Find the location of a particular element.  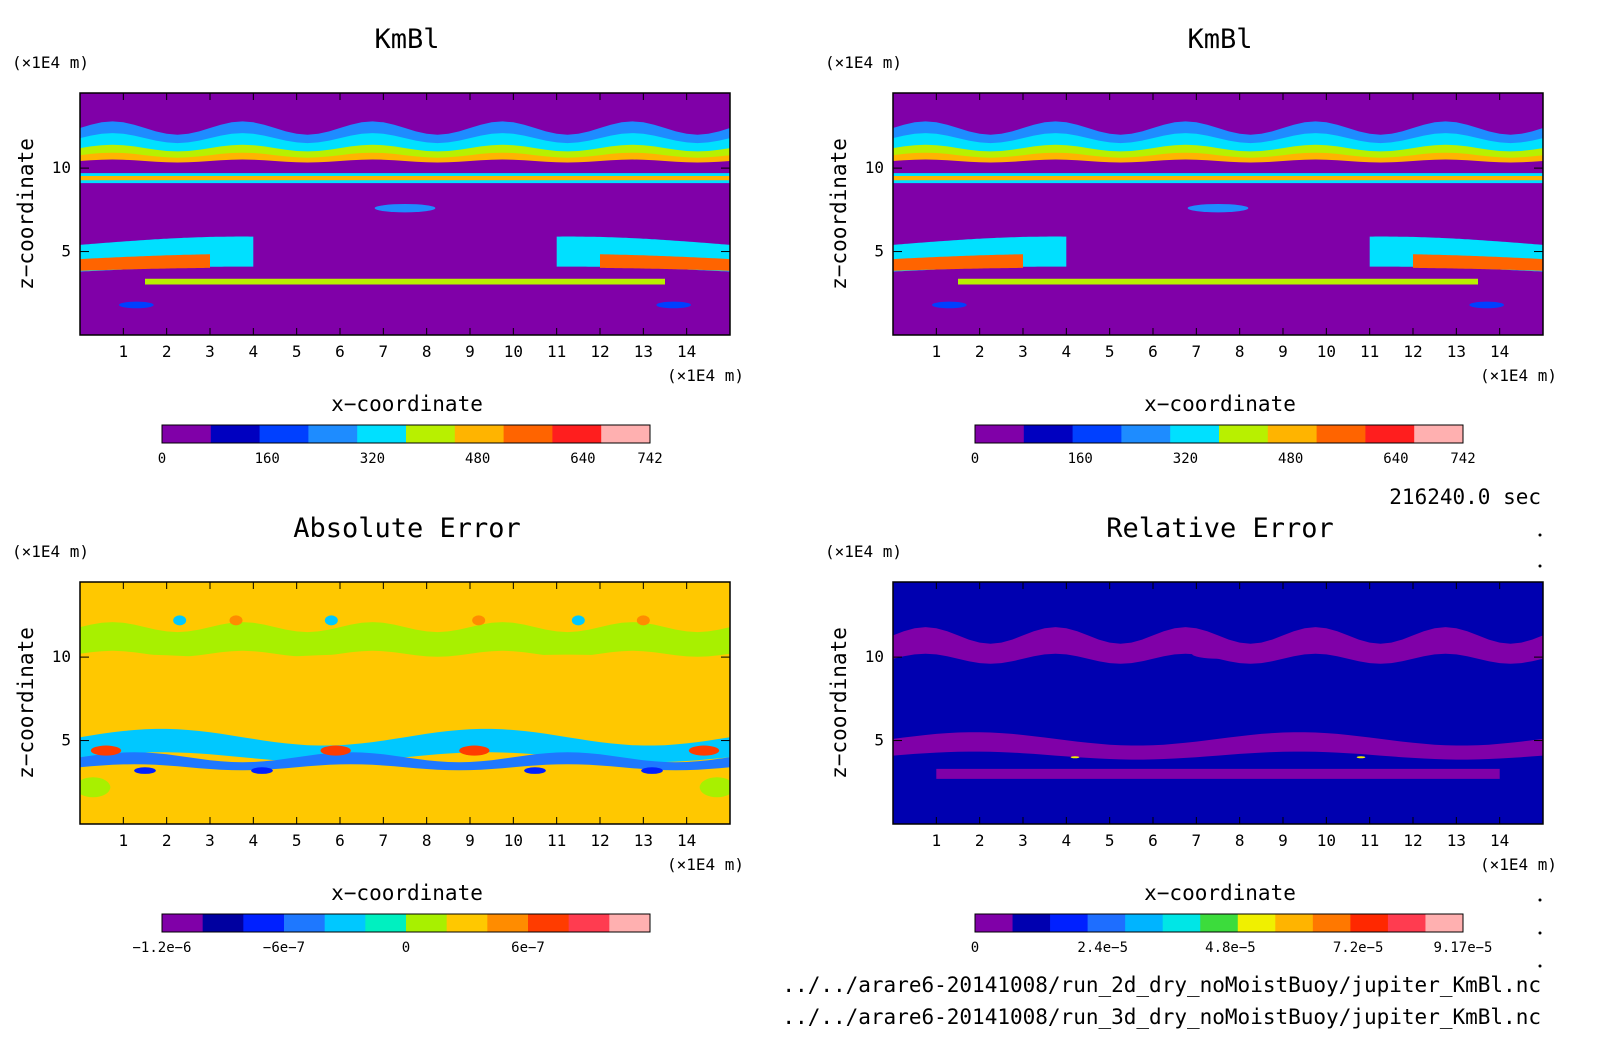

colorbar-label: 320 is located at coordinates (372, 459).